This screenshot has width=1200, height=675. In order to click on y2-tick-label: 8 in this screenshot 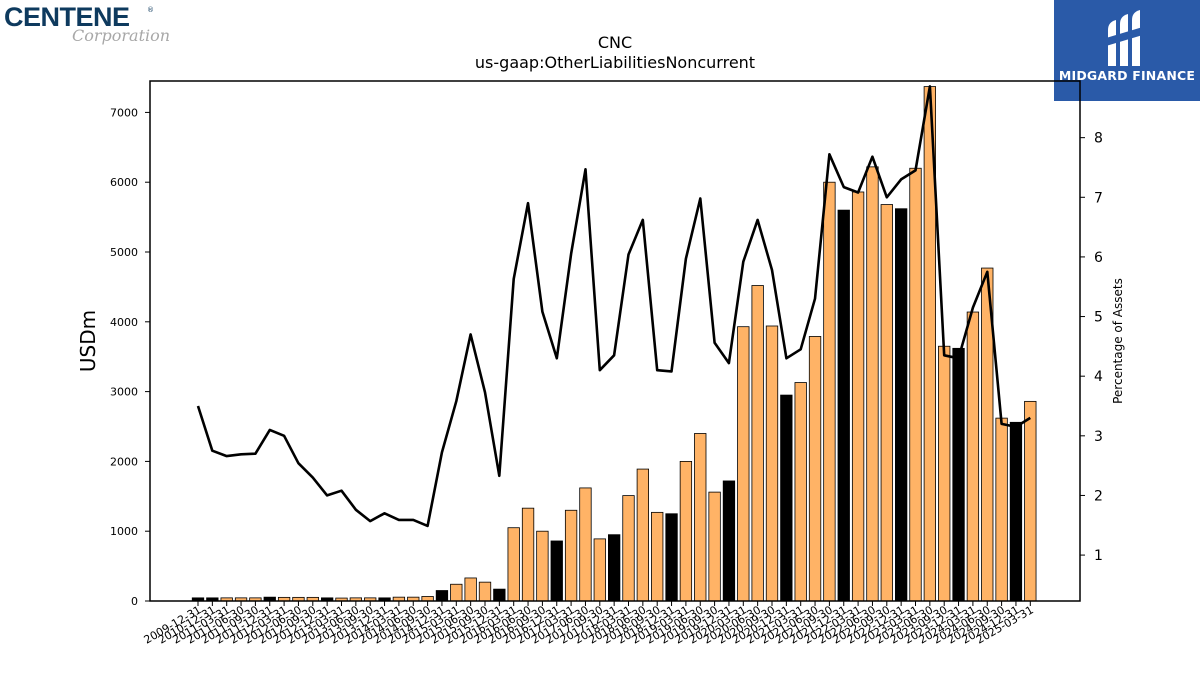, I will do `click(1098, 139)`.